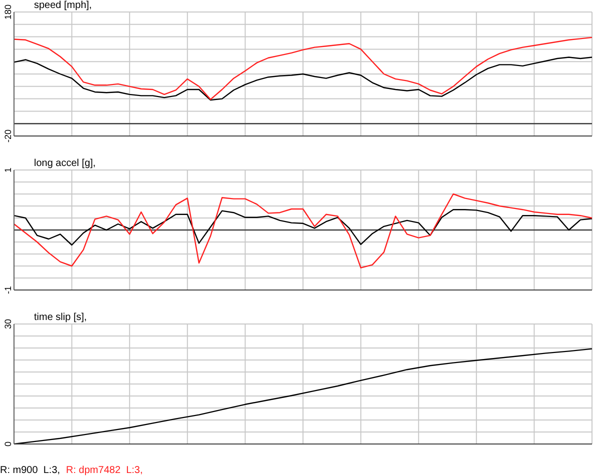  What do you see at coordinates (8, 444) in the screenshot?
I see `y-tick-label: 0` at bounding box center [8, 444].